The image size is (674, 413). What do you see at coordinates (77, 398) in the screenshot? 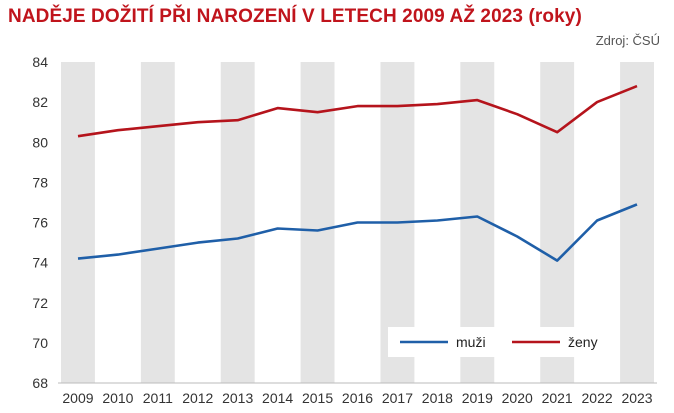
I see `x-tick-label: 2009` at bounding box center [77, 398].